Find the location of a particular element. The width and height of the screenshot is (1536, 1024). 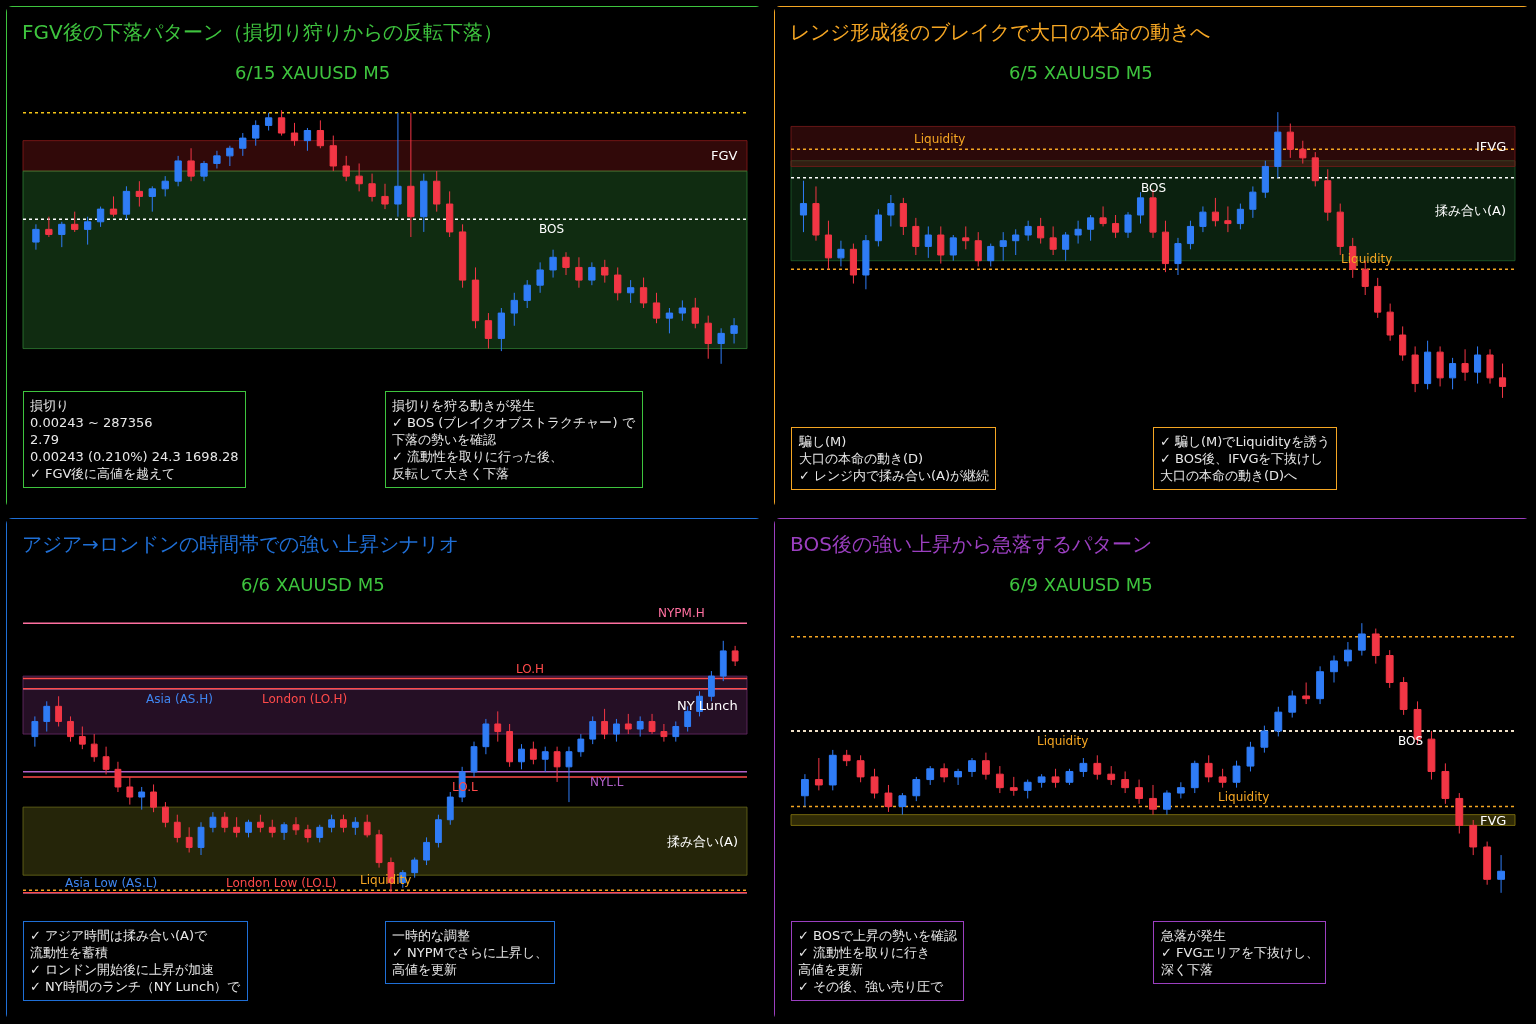

chart-subtitle: 6/15 XAUUSD M5 is located at coordinates (313, 72).